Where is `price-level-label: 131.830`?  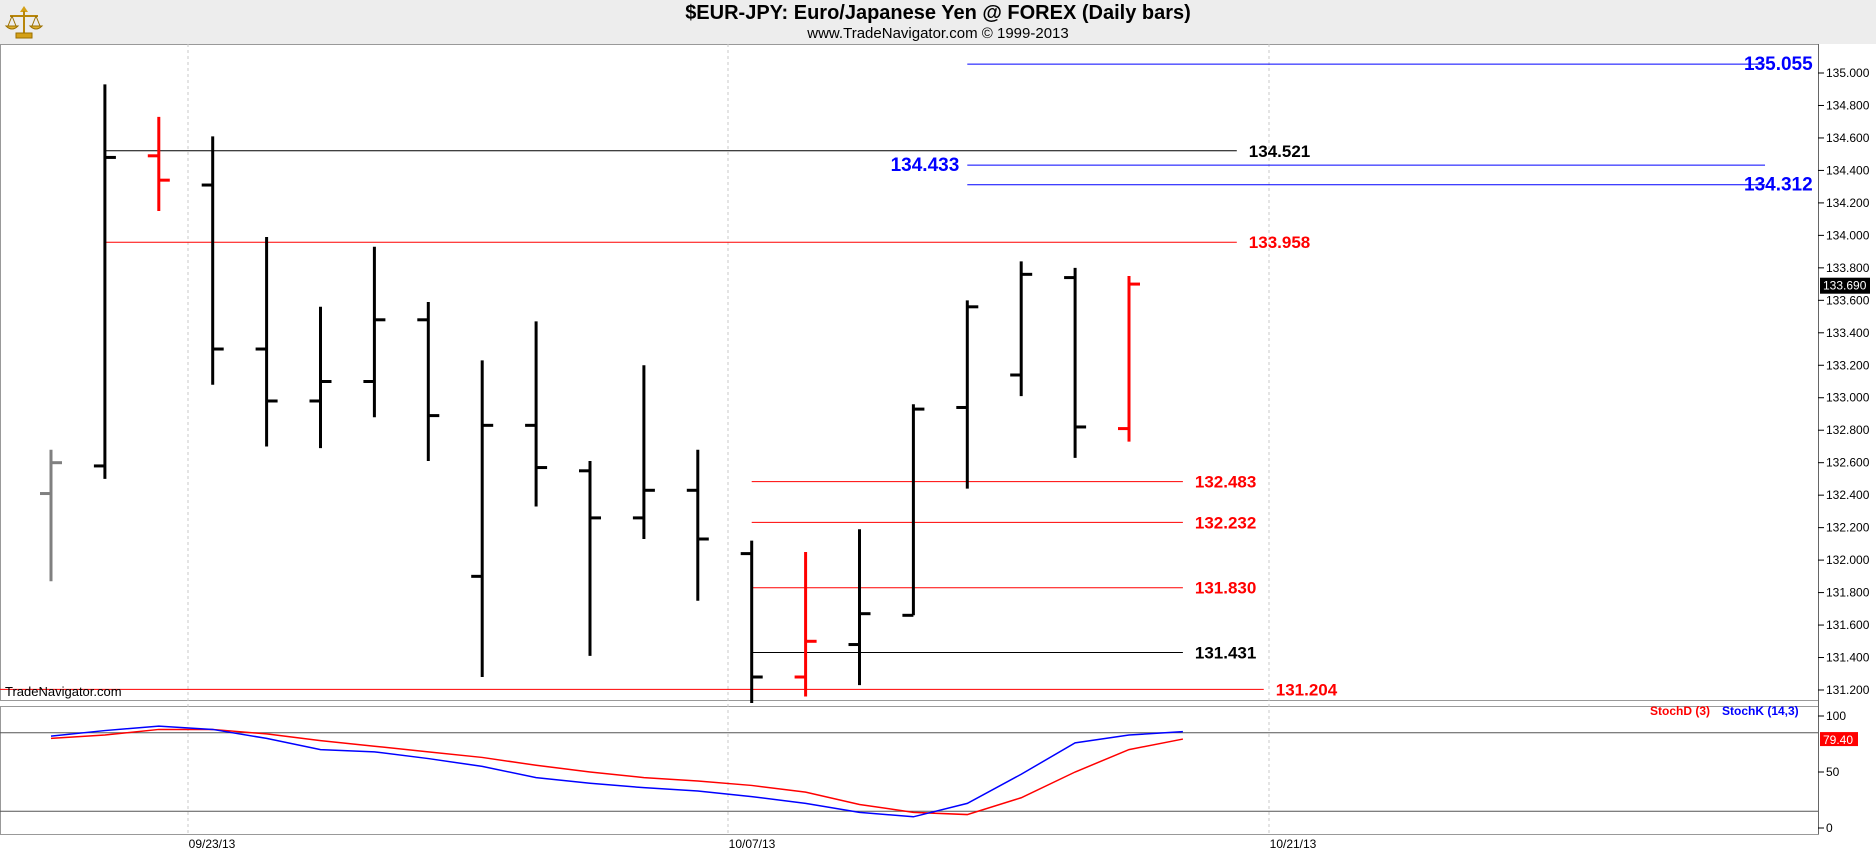
price-level-label: 131.830 is located at coordinates (1225, 588).